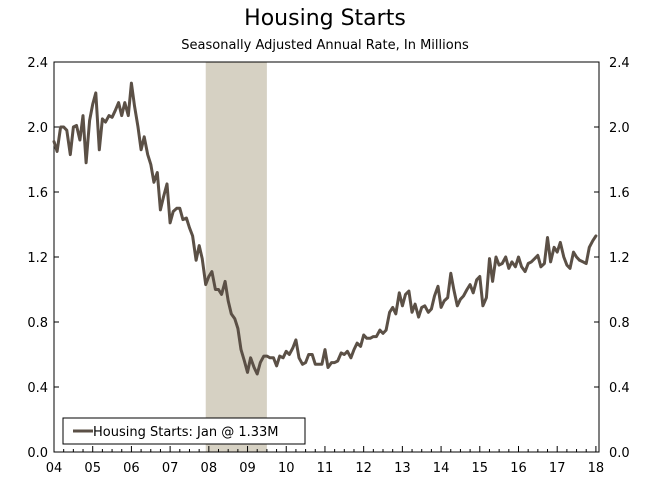 Image resolution: width=650 pixels, height=478 pixels. Describe the element at coordinates (37, 258) in the screenshot. I see `y-tick-label-left: 1.2` at that location.